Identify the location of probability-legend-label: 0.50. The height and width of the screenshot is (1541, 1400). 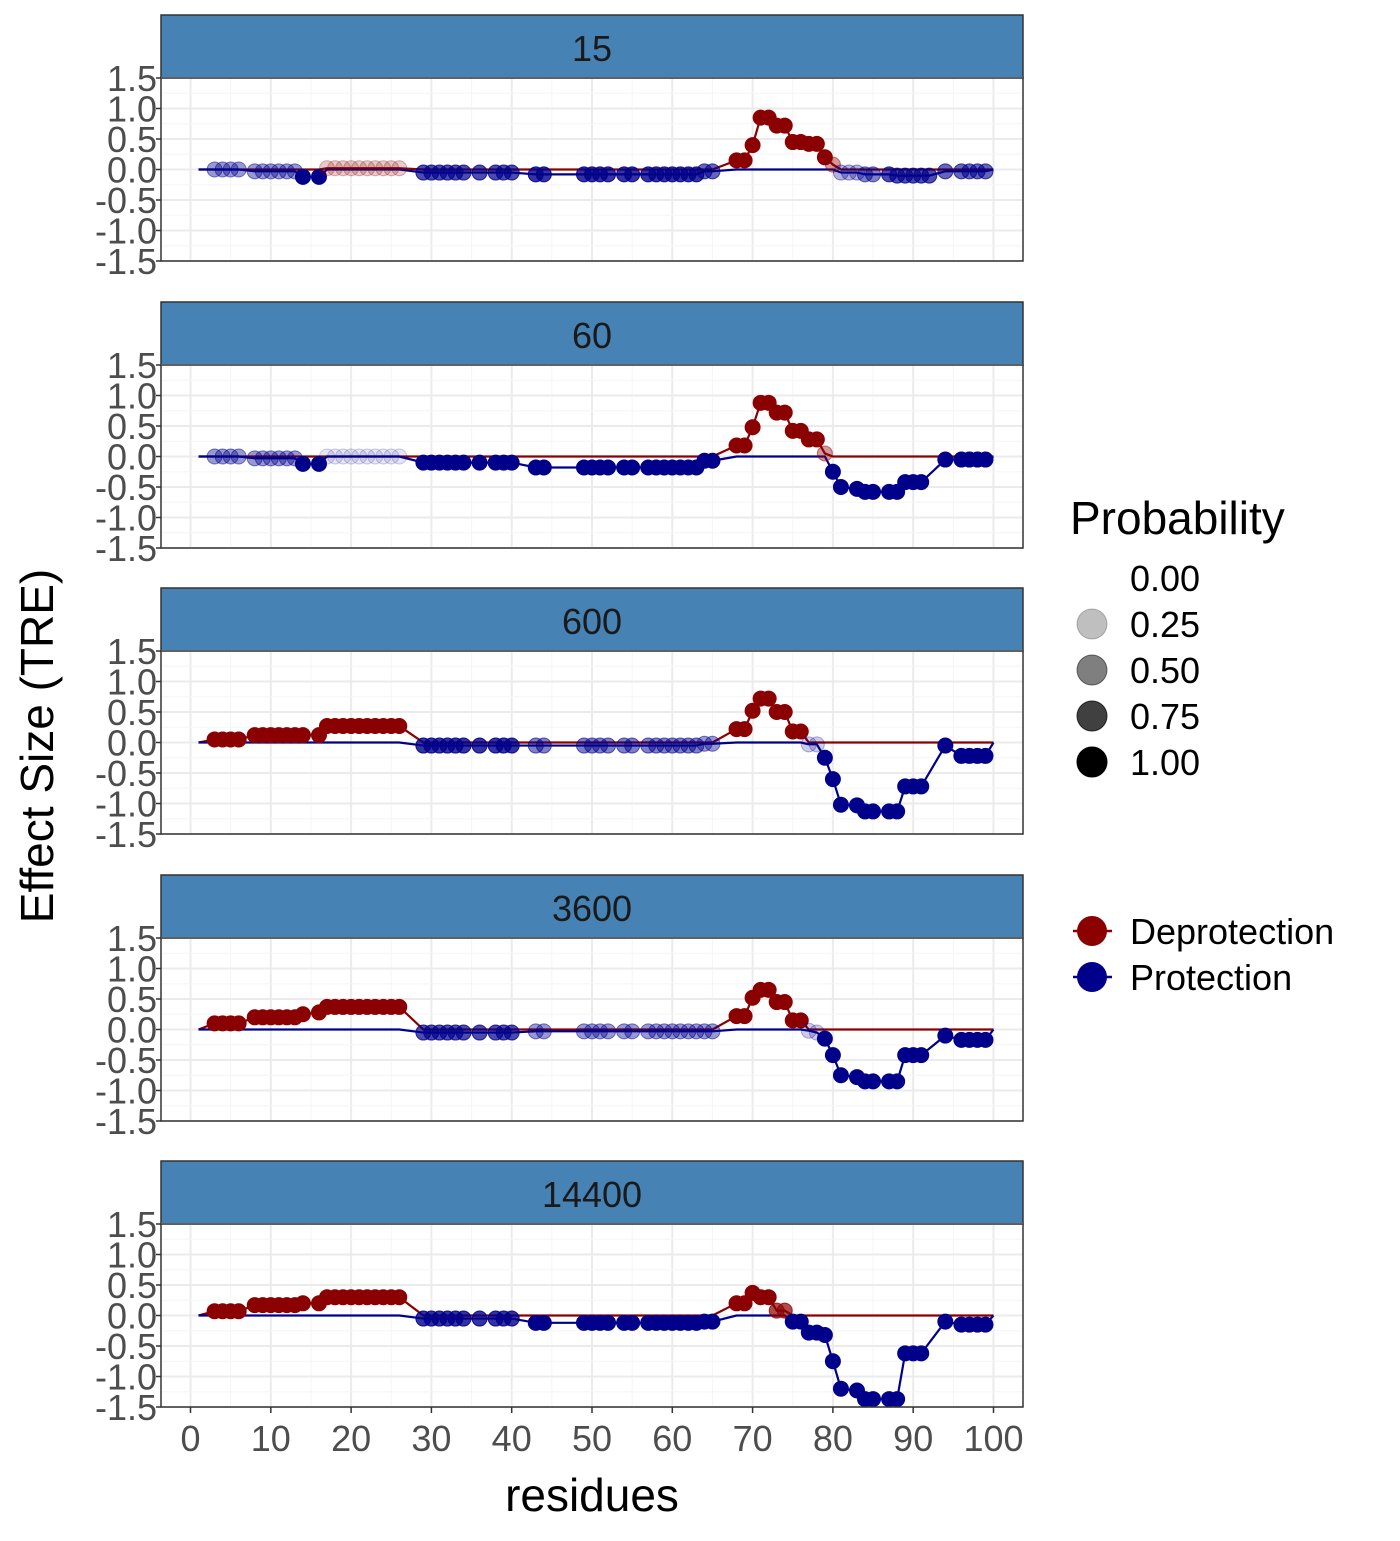
(1165, 670).